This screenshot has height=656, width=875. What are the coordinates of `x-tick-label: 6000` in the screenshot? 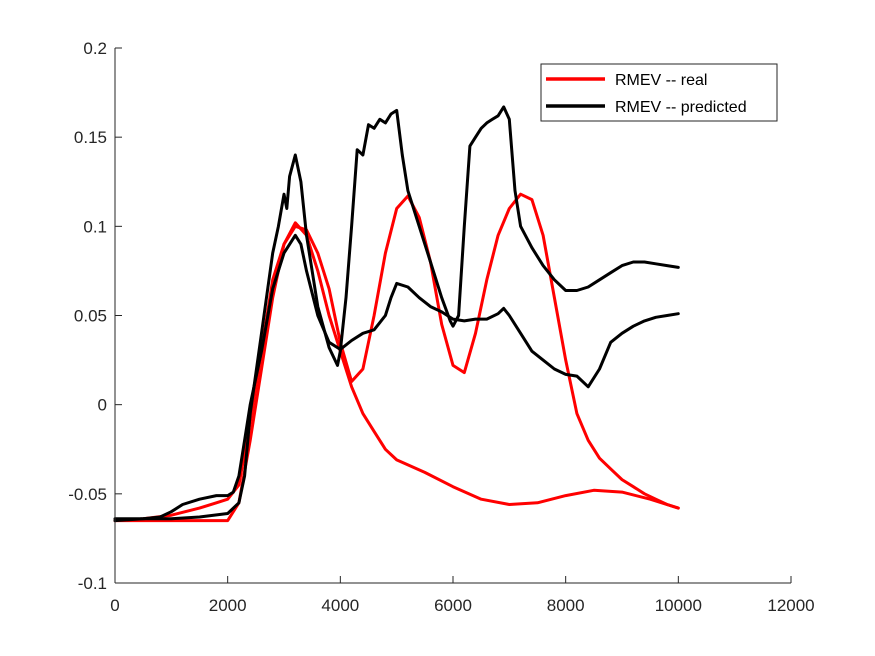 It's located at (453, 605).